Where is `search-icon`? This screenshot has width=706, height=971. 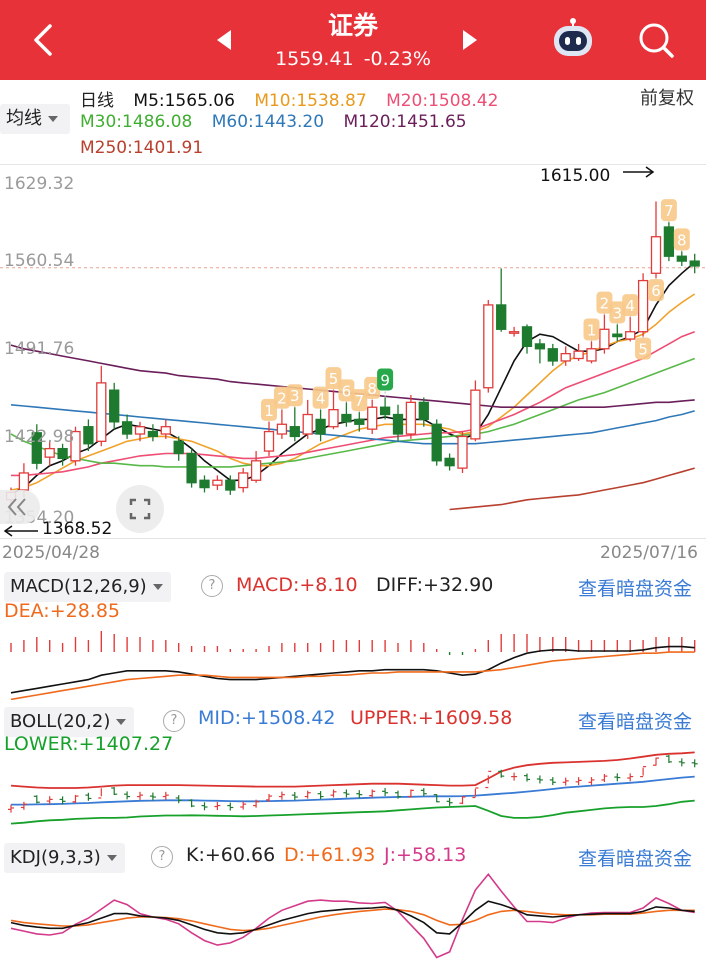 search-icon is located at coordinates (656, 40).